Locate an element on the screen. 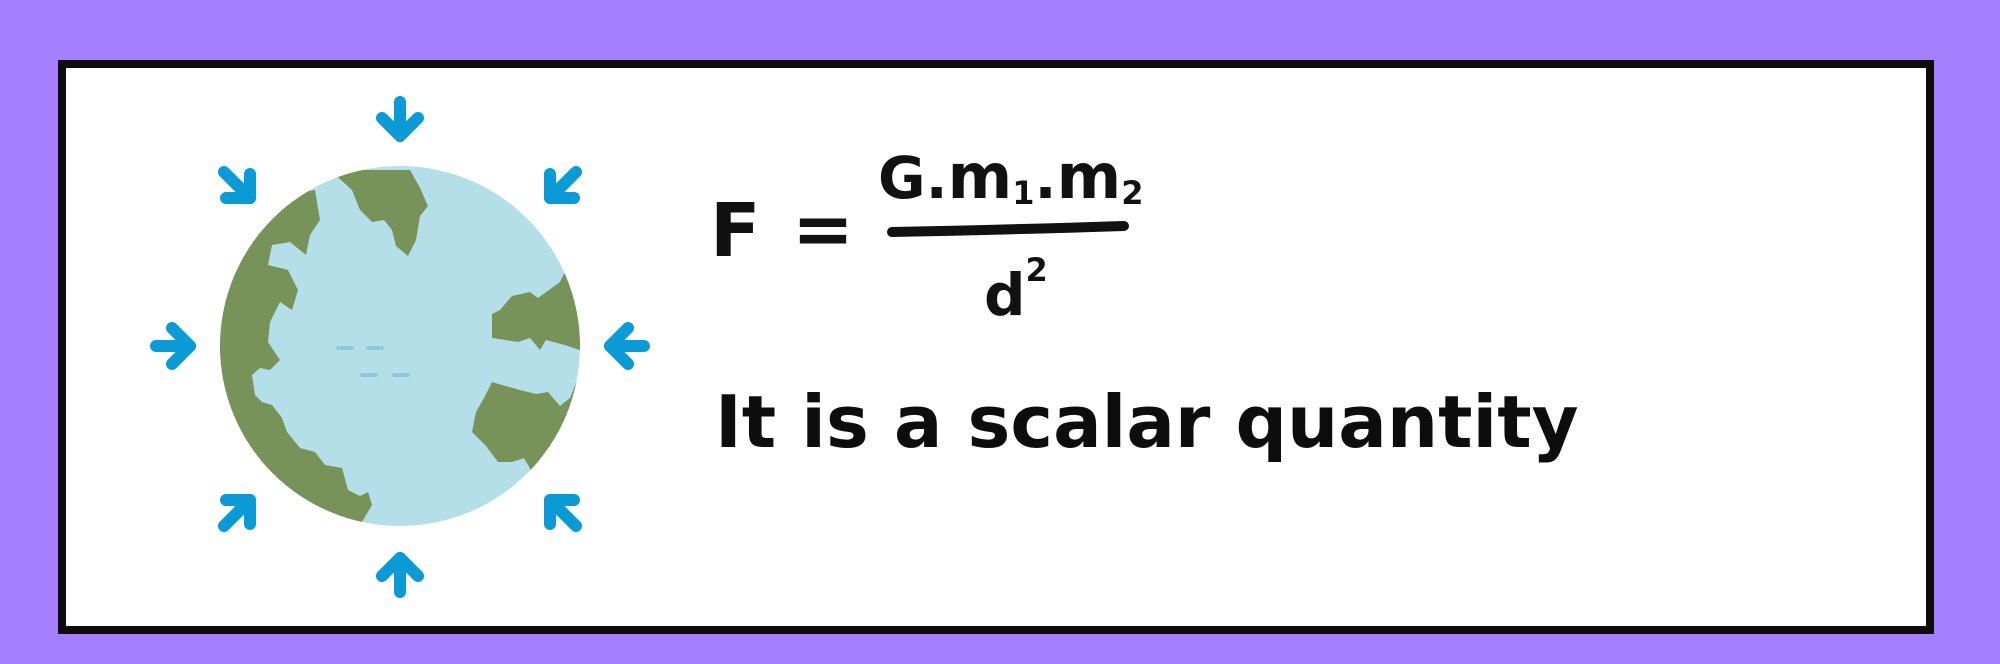 Image resolution: width=2000 pixels, height=664 pixels. formula-lhs: F is located at coordinates (735, 231).